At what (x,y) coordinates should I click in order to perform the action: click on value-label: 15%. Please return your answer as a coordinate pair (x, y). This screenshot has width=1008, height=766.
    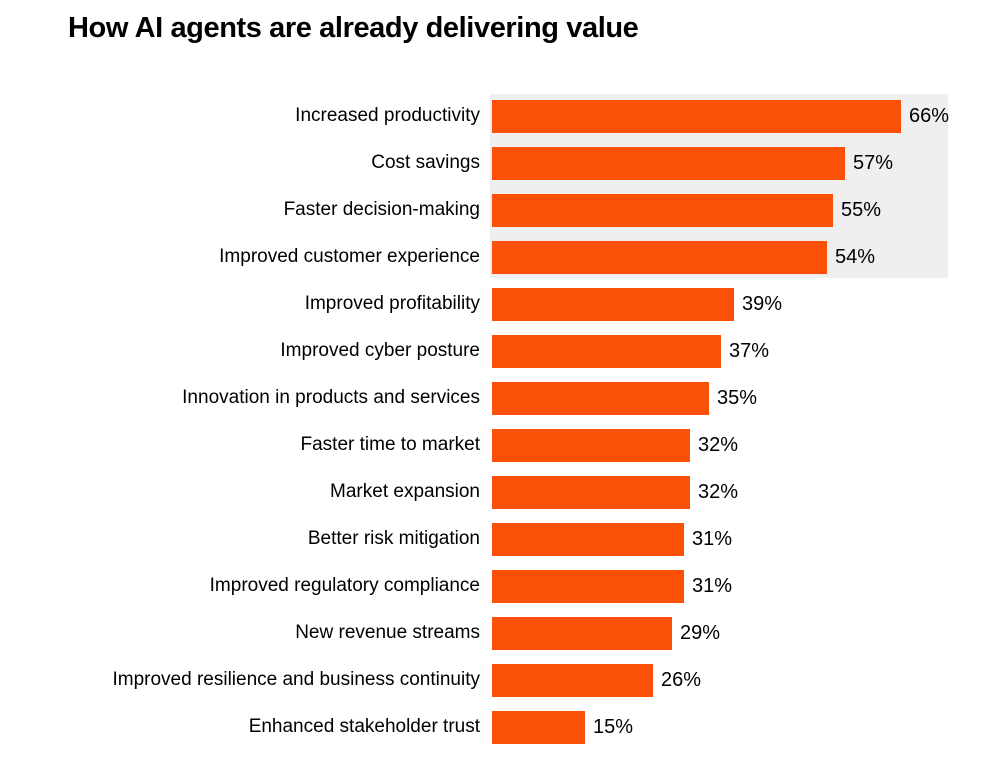
    Looking at the image, I should click on (613, 727).